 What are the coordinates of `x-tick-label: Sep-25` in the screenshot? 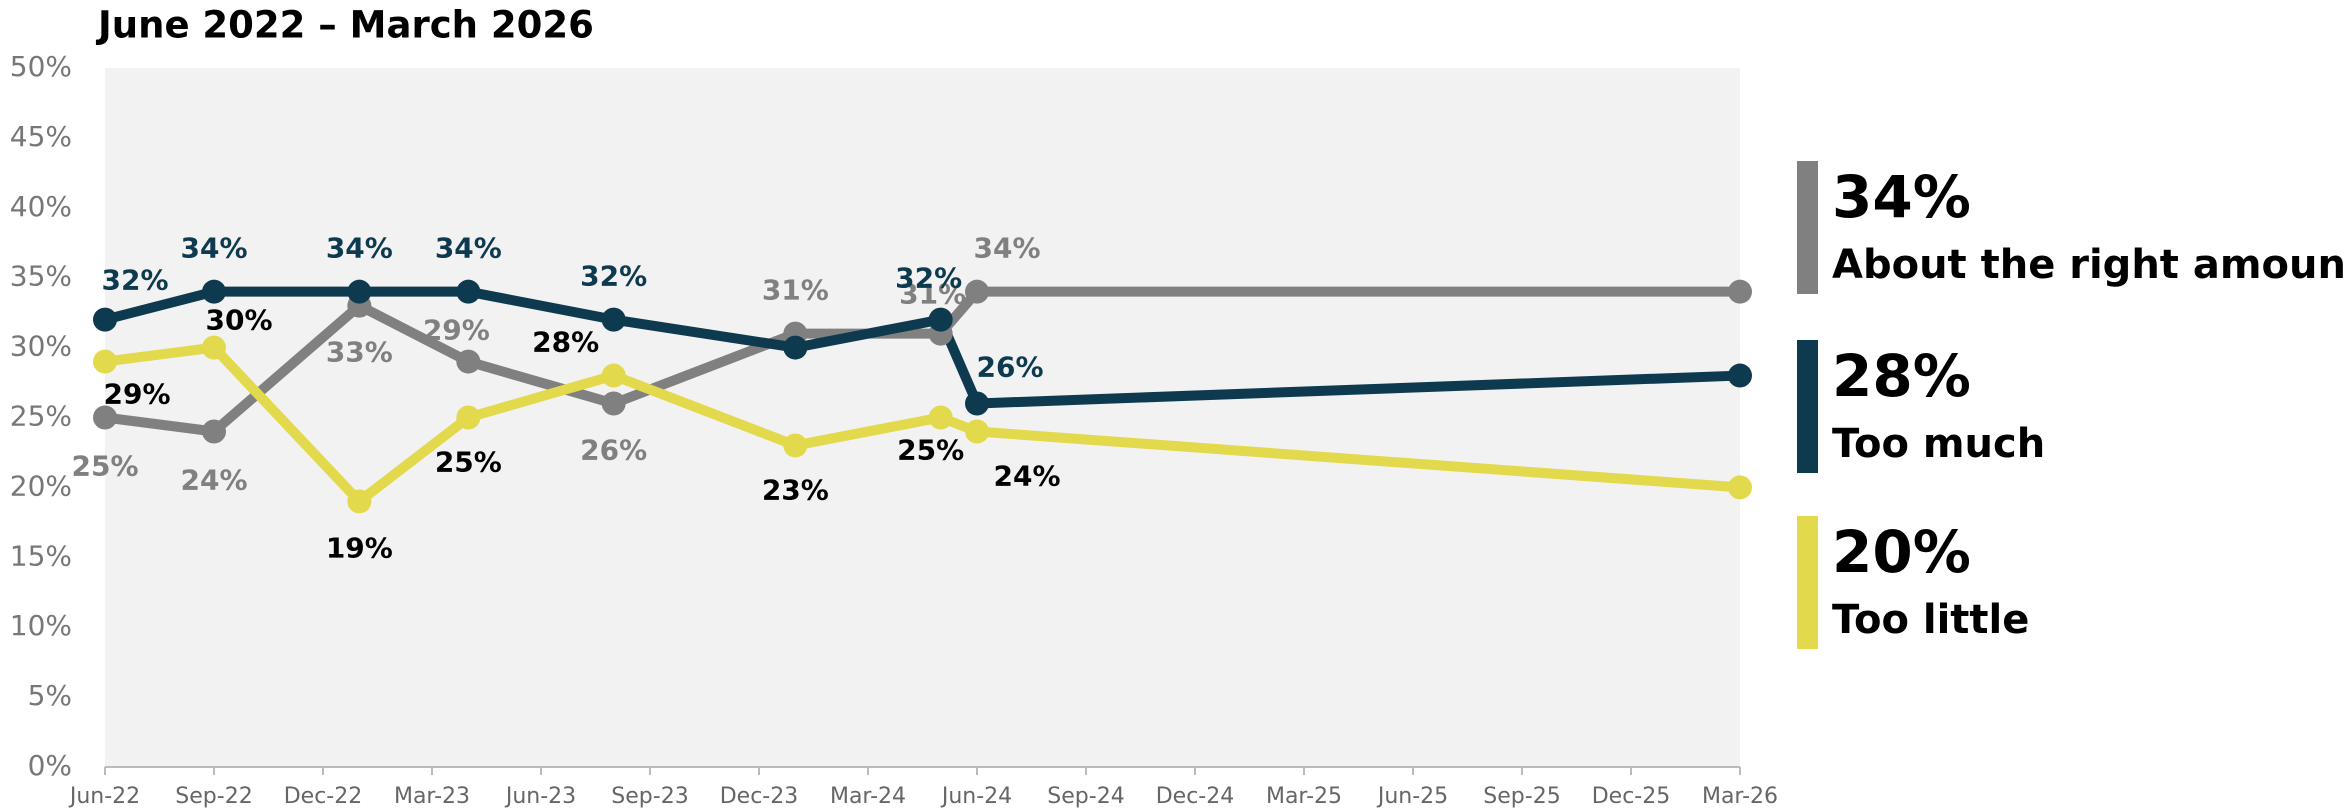 It's located at (1521, 796).